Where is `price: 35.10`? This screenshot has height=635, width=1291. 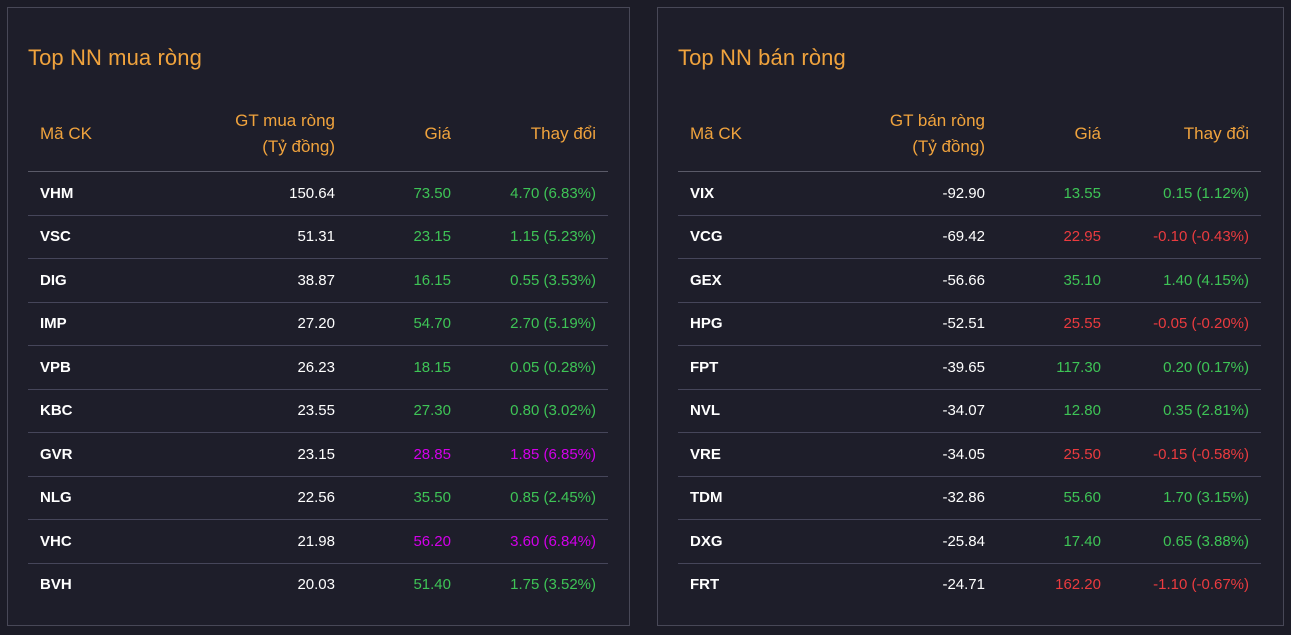 price: 35.10 is located at coordinates (1055, 280).